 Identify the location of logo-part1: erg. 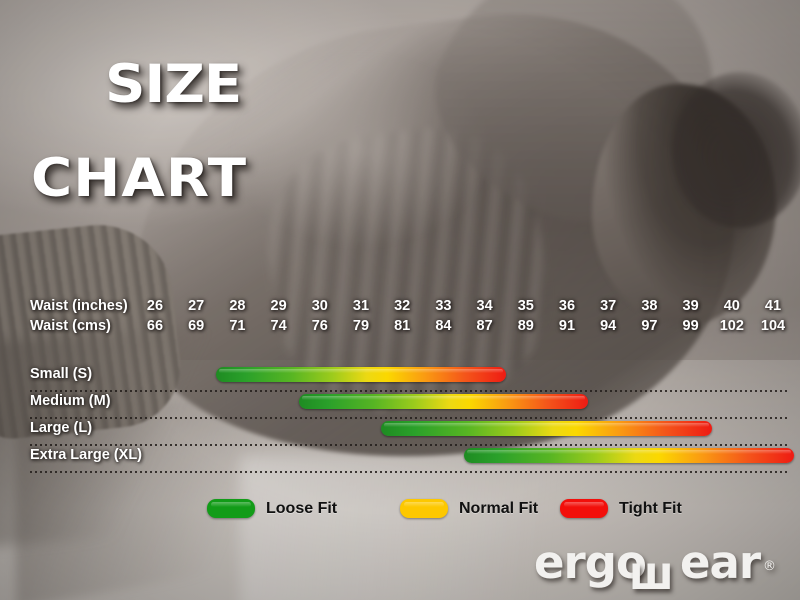
(575, 562).